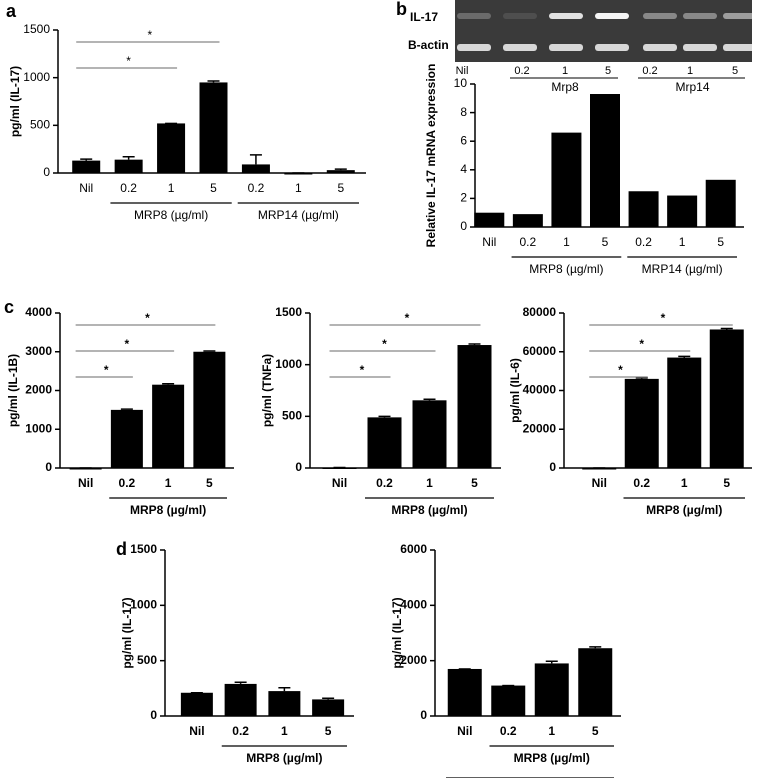 Image resolution: width=762 pixels, height=778 pixels. What do you see at coordinates (649, 71) in the screenshot?
I see `gel-lane-label: 0.2` at bounding box center [649, 71].